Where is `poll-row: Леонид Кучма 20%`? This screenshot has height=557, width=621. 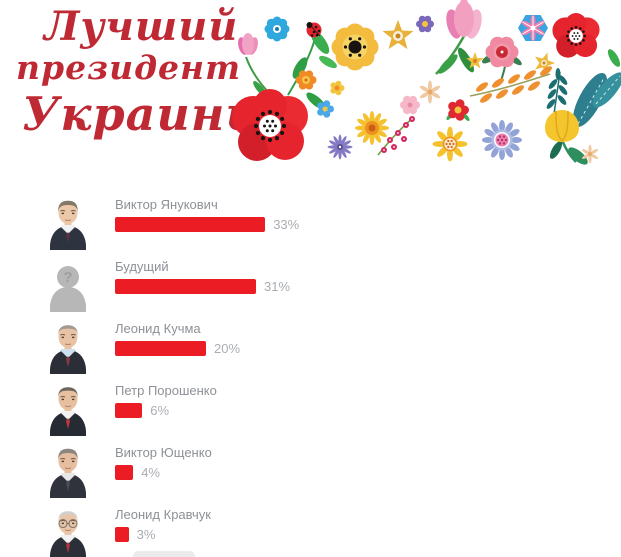
poll-row: Леонид Кучма 20% is located at coordinates (310, 349).